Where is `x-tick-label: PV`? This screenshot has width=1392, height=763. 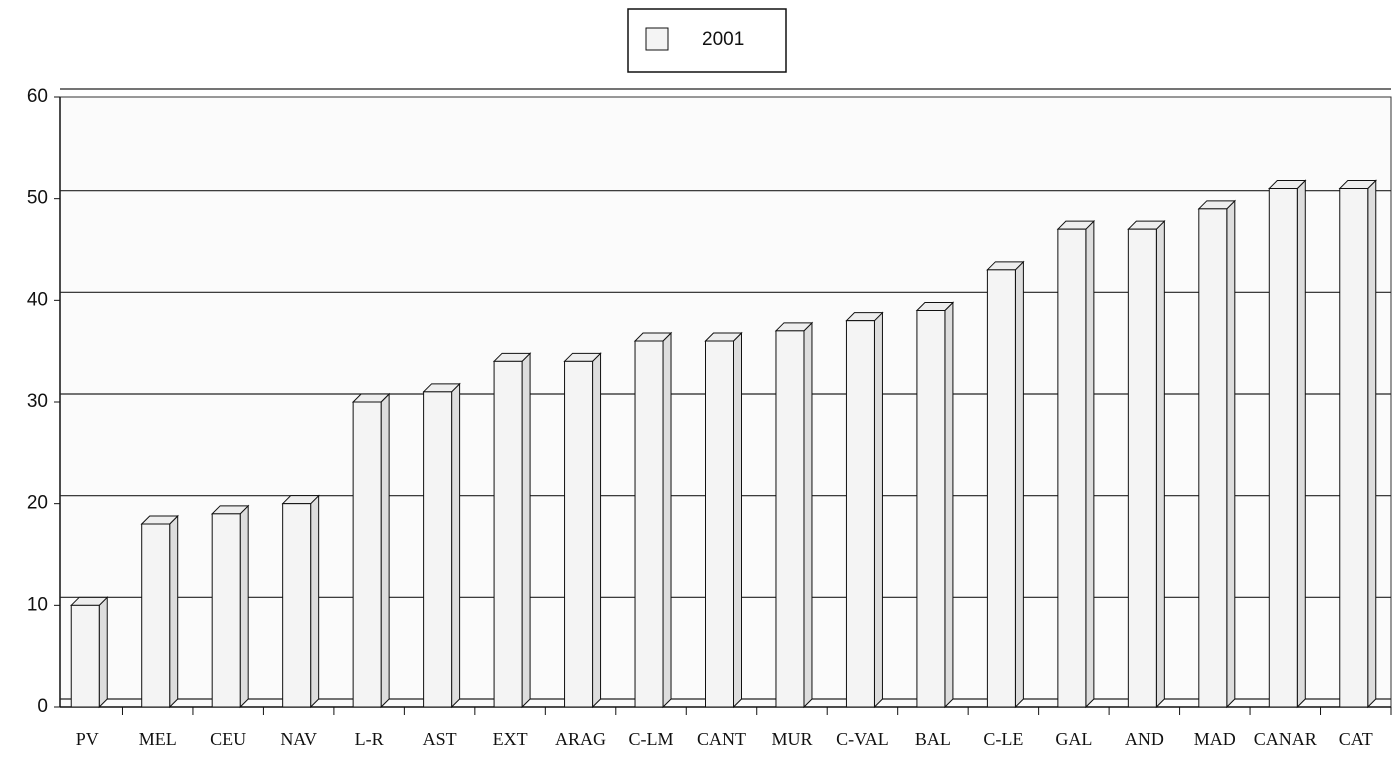
x-tick-label: PV is located at coordinates (87, 739).